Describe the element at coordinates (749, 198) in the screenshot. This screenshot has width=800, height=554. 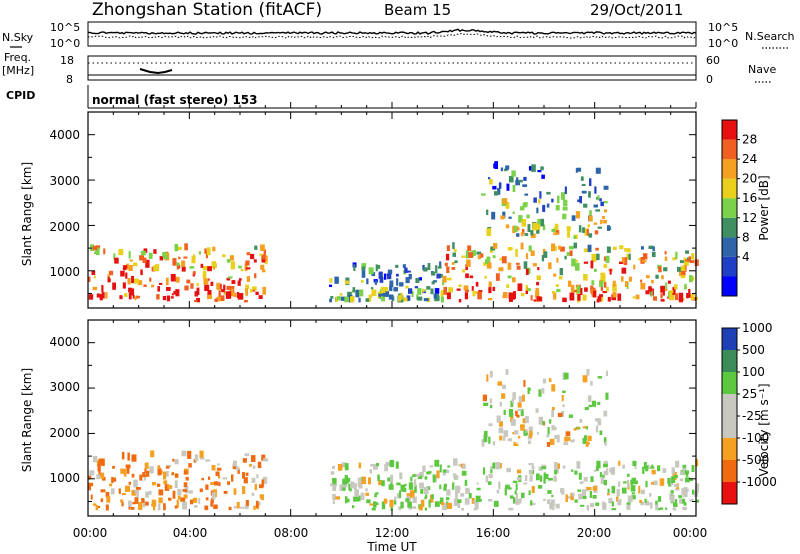
I see `colorbar-tick-label: 16` at that location.